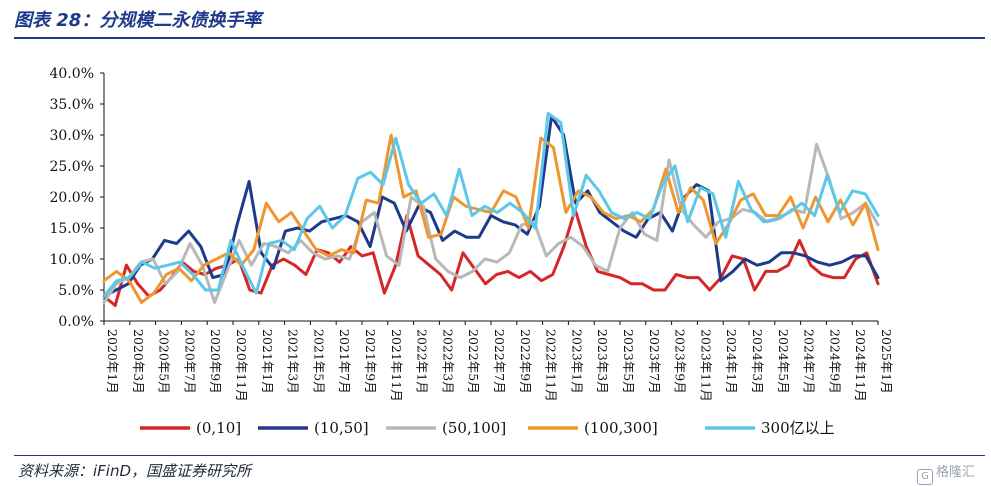 The width and height of the screenshot is (991, 486). Describe the element at coordinates (576, 361) in the screenshot. I see `x-tick-label: 2023年1月` at that location.